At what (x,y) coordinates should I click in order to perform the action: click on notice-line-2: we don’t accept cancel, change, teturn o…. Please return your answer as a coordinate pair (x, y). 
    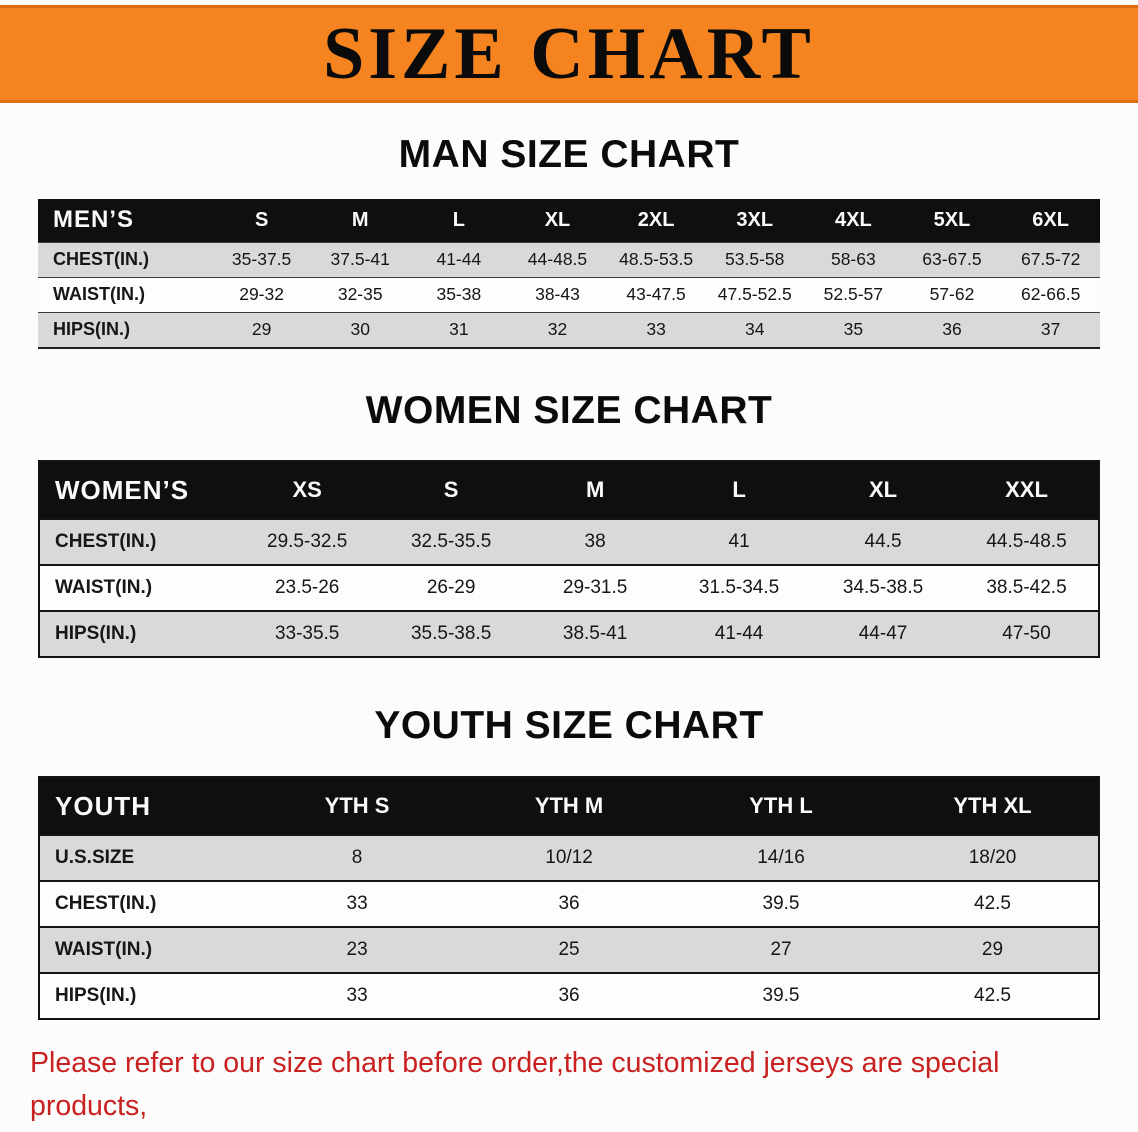
    Looking at the image, I should click on (574, 1130).